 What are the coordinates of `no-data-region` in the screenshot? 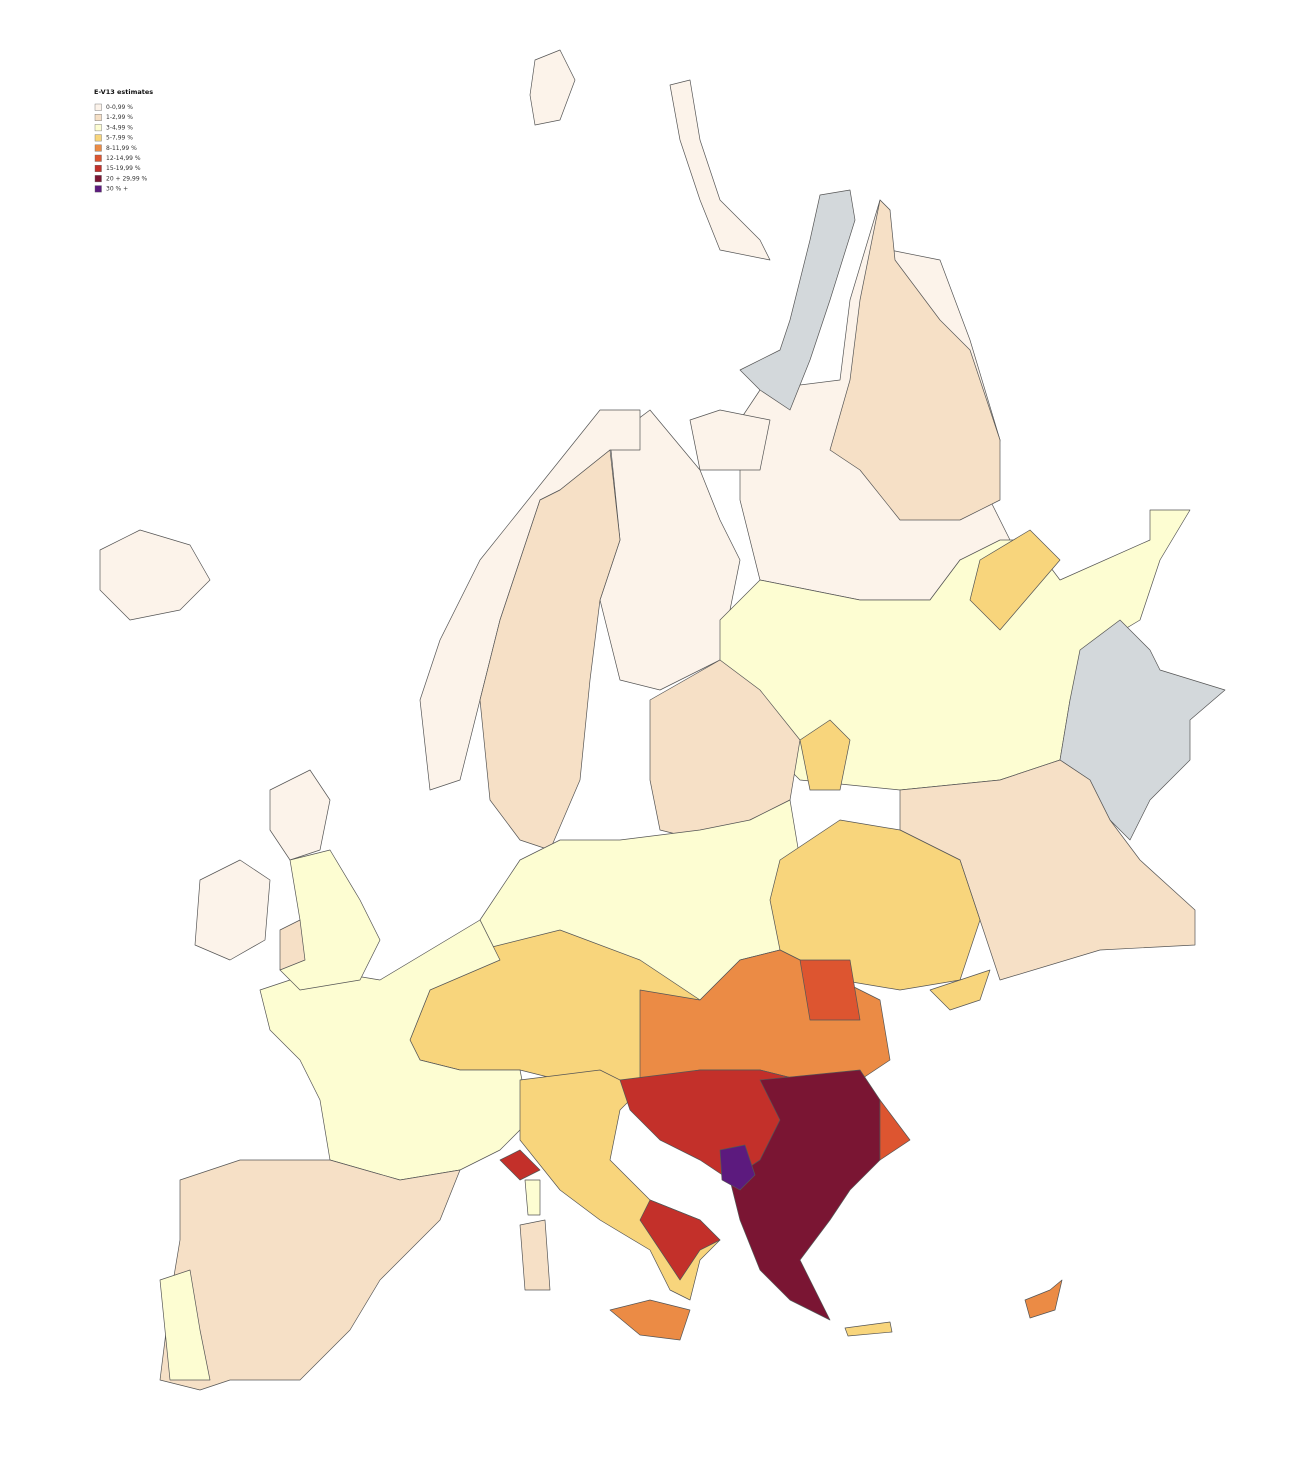 It's located at (797, 300).